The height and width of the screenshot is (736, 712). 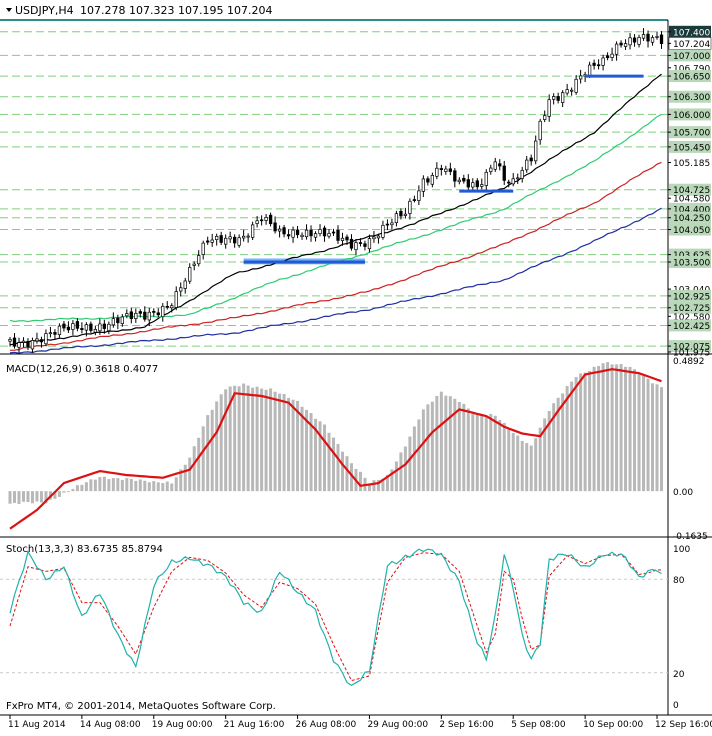 I want to click on price-tick-label: 104.725, so click(x=691, y=191).